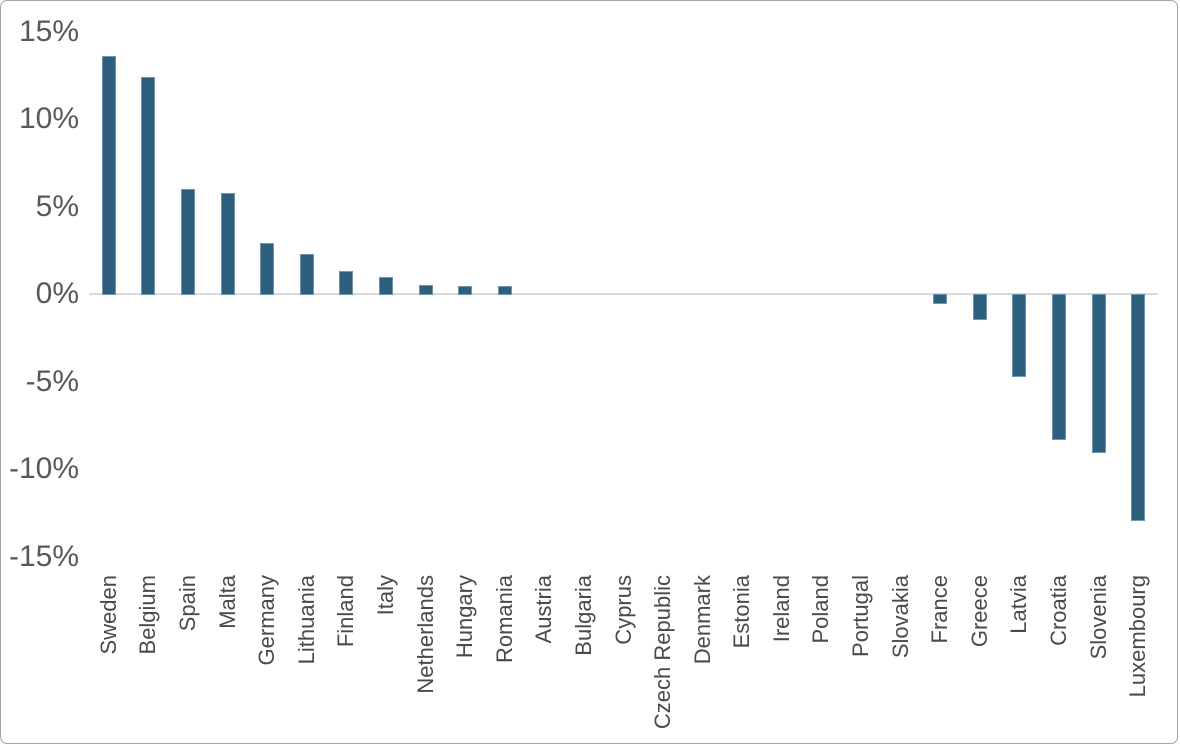 Image resolution: width=1180 pixels, height=746 pixels. I want to click on y-axis-tick-label: 5%, so click(57, 206).